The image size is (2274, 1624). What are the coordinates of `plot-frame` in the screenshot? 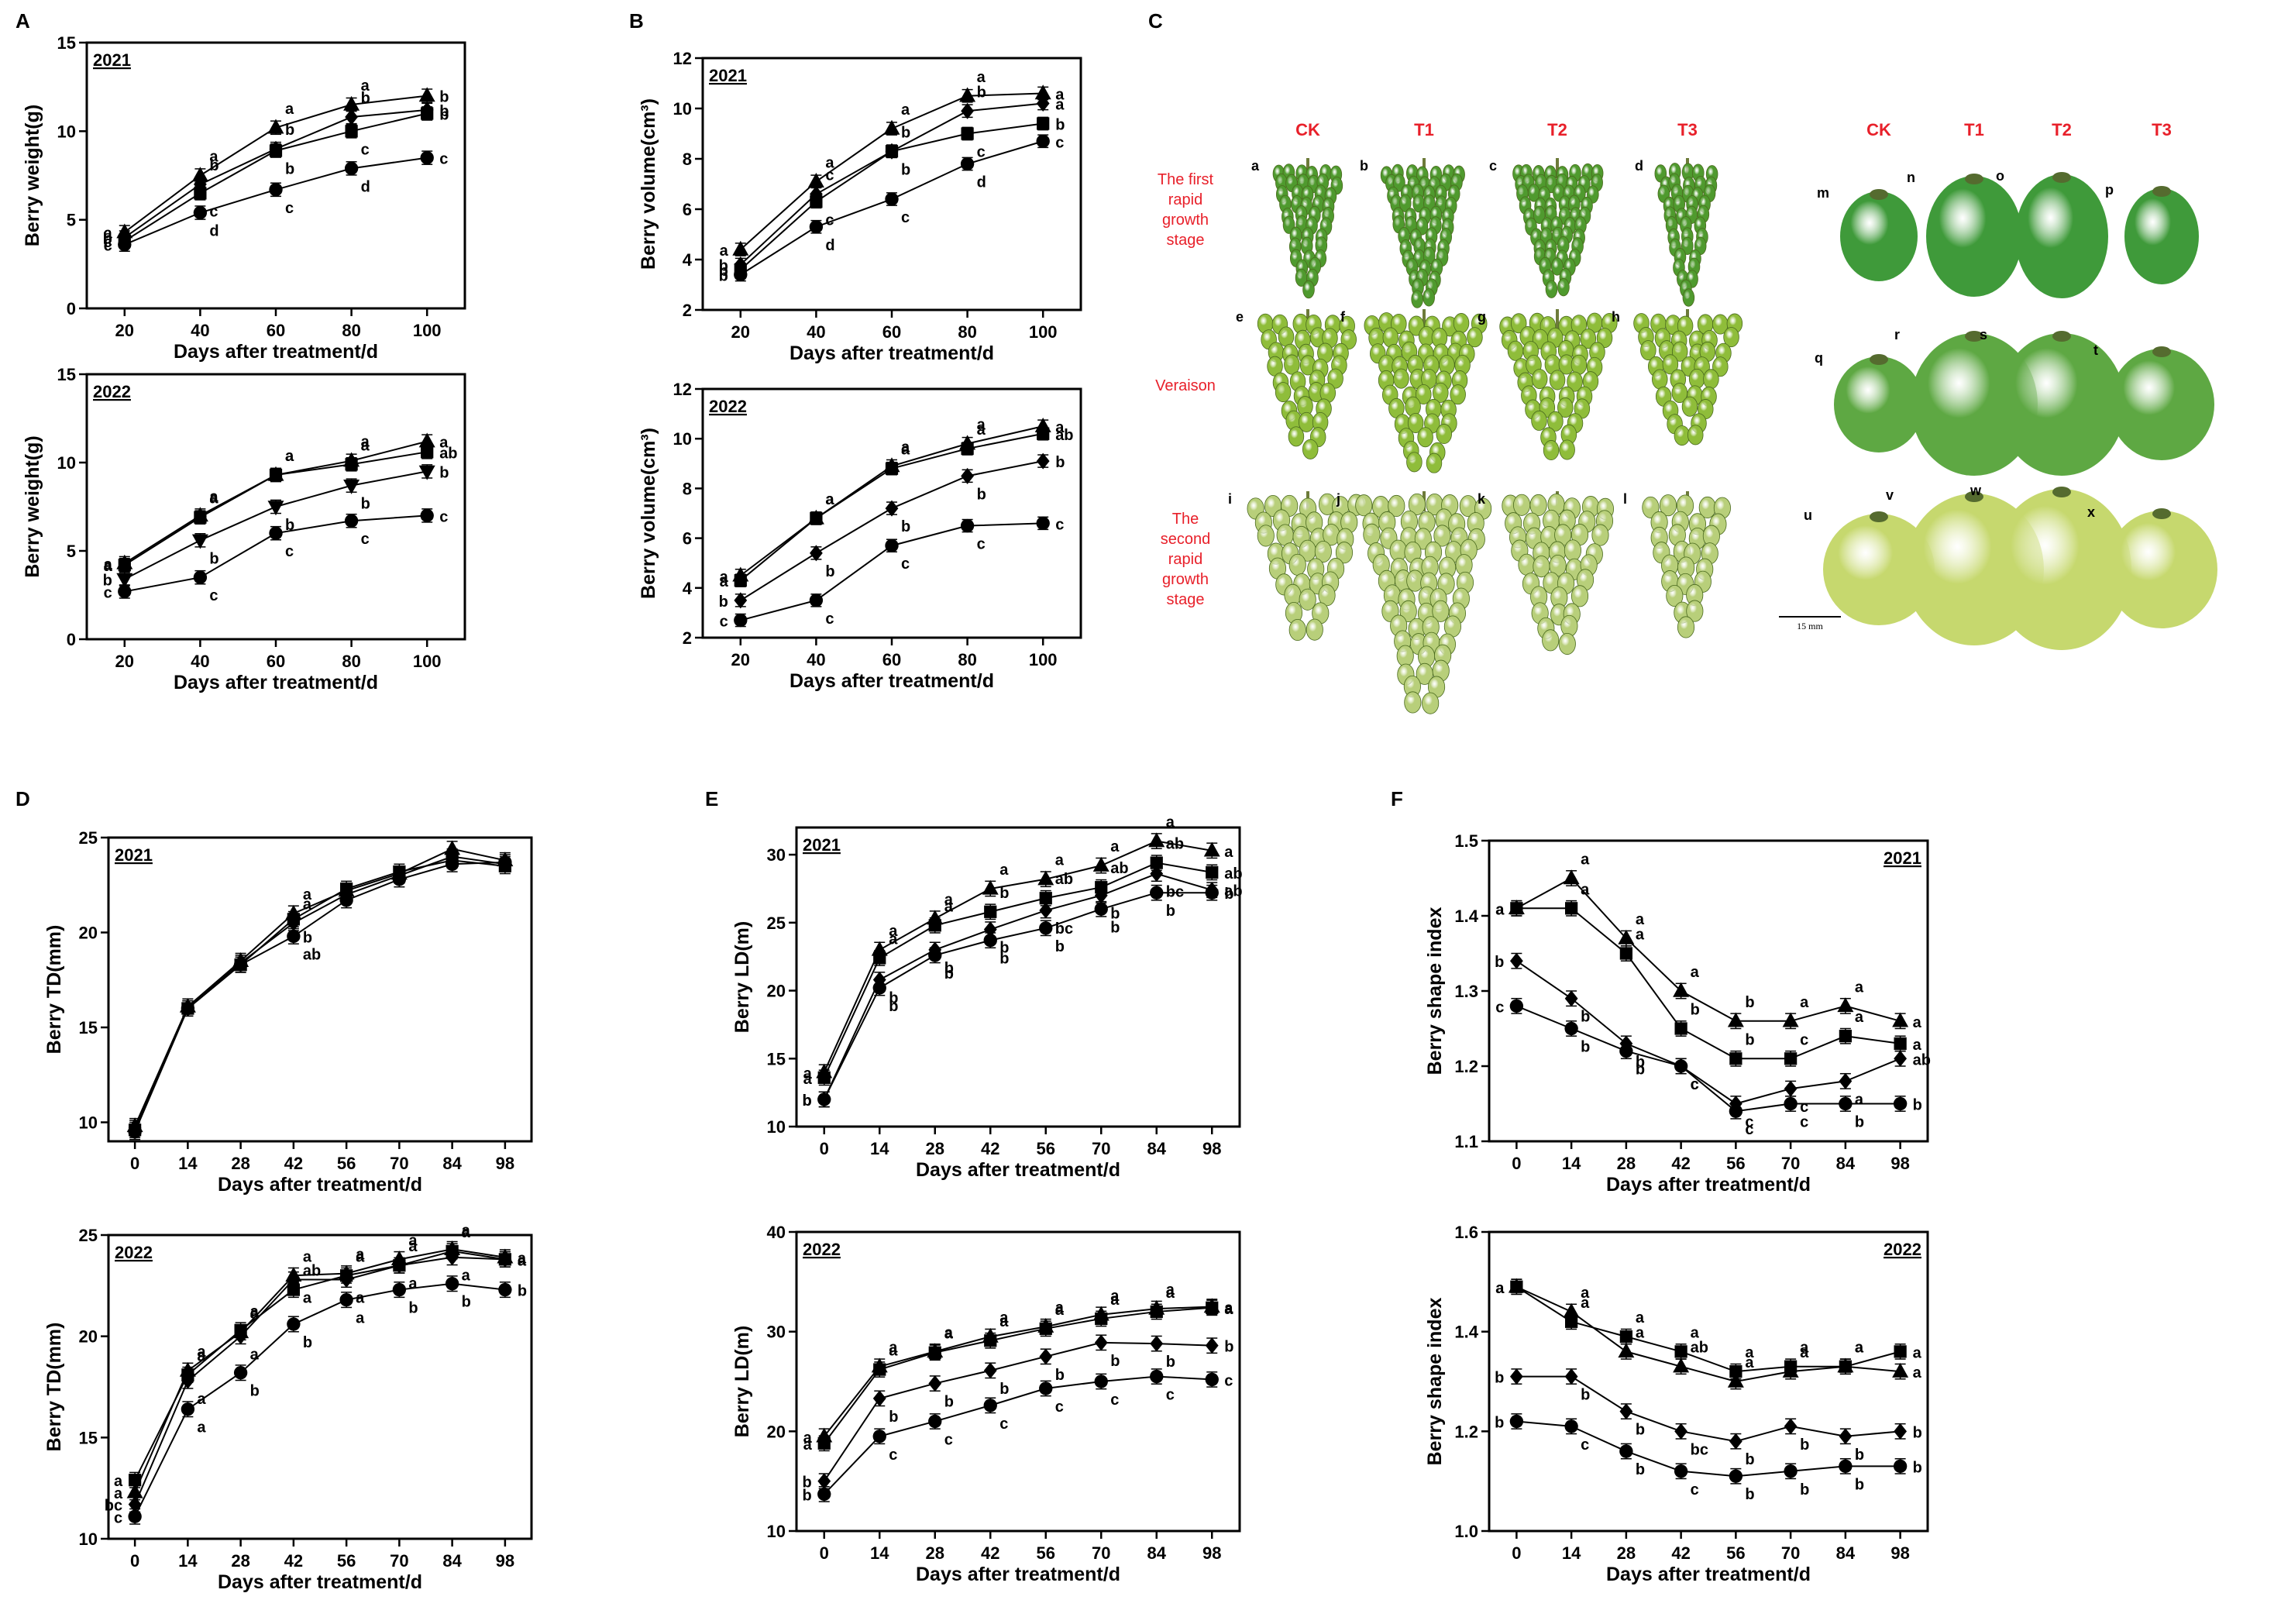 It's located at (320, 1386).